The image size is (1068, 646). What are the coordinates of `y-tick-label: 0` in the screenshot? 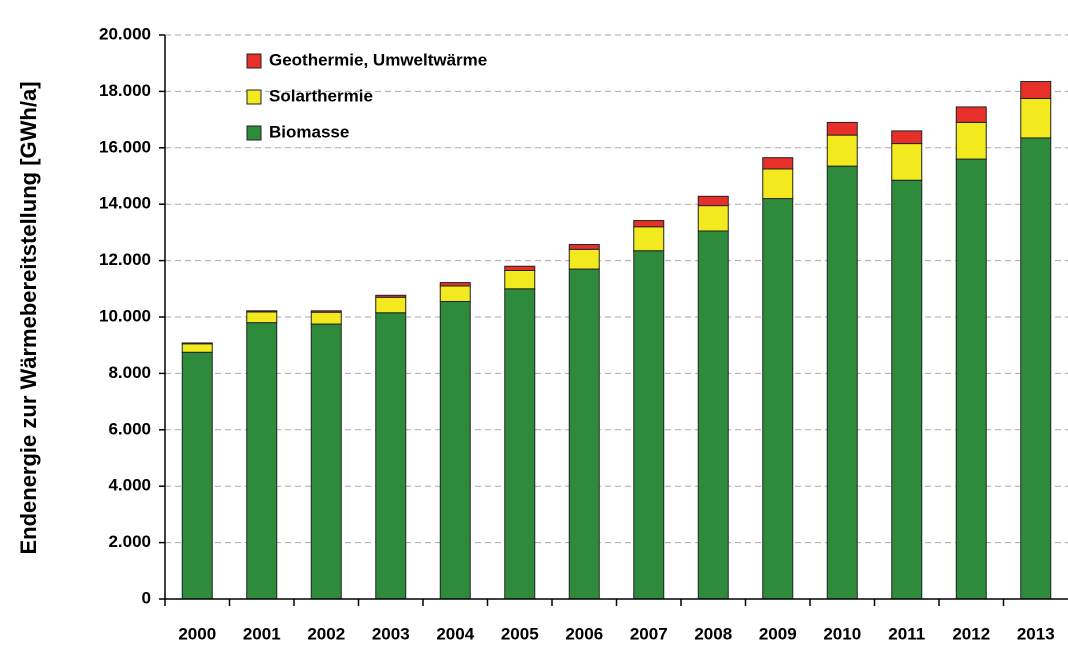 It's located at (146, 597).